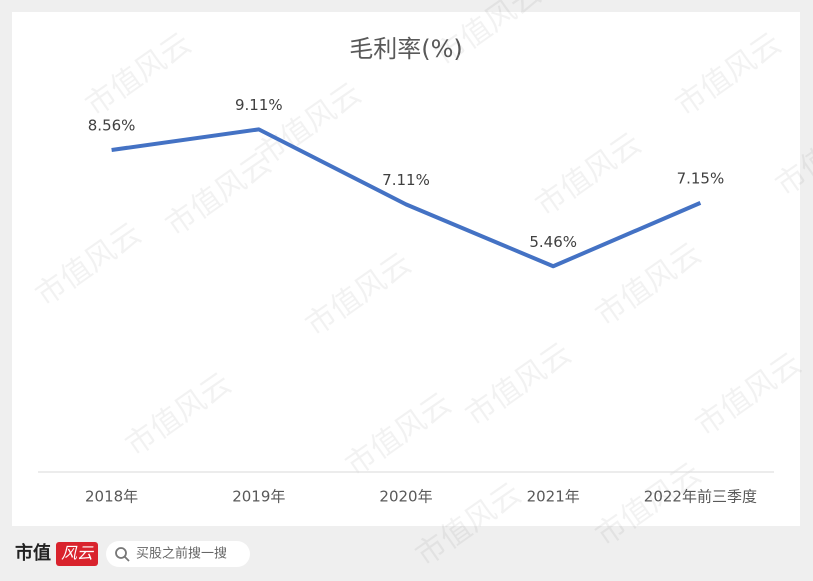  What do you see at coordinates (406, 180) in the screenshot?
I see `data-label: 7.11%` at bounding box center [406, 180].